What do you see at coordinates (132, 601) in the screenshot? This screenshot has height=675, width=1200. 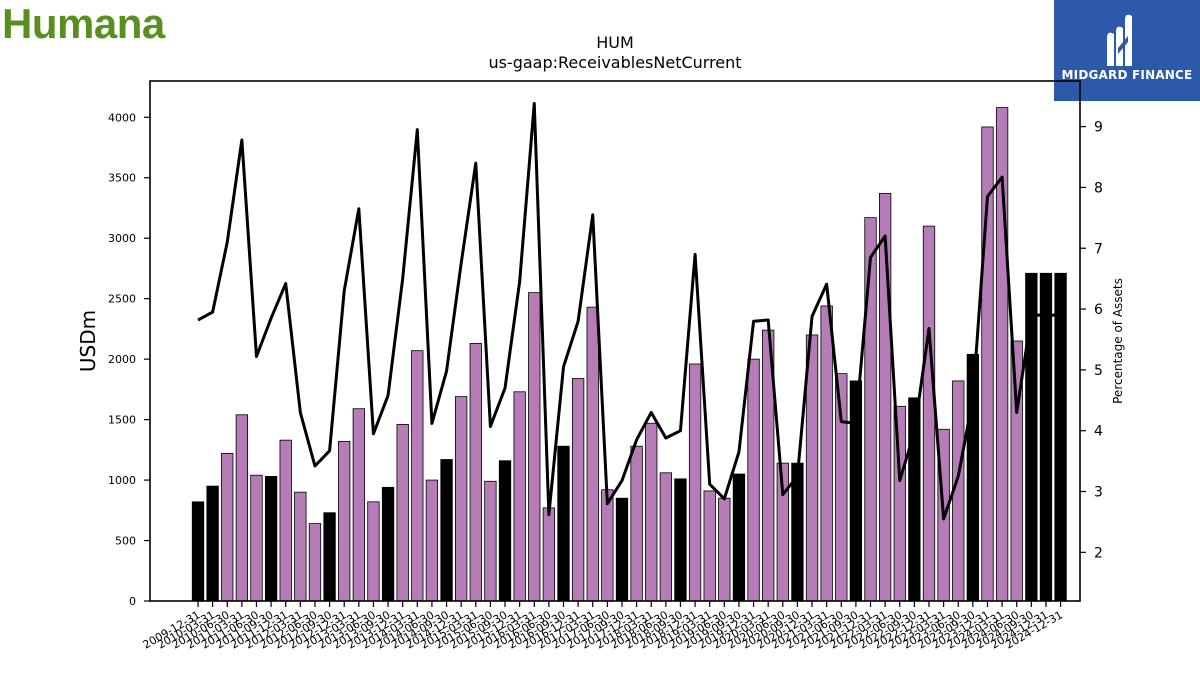 I see `y-tick-label: 0` at bounding box center [132, 601].